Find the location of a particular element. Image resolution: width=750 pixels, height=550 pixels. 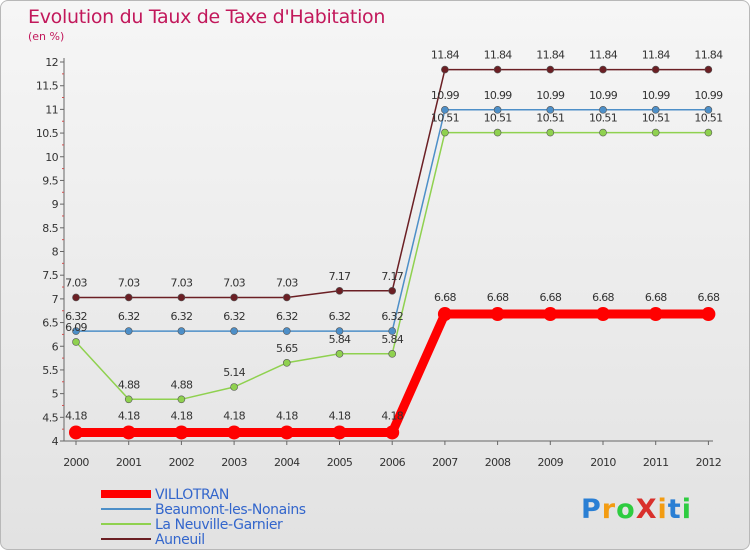

y-tick-label: 6 is located at coordinates (55, 346).